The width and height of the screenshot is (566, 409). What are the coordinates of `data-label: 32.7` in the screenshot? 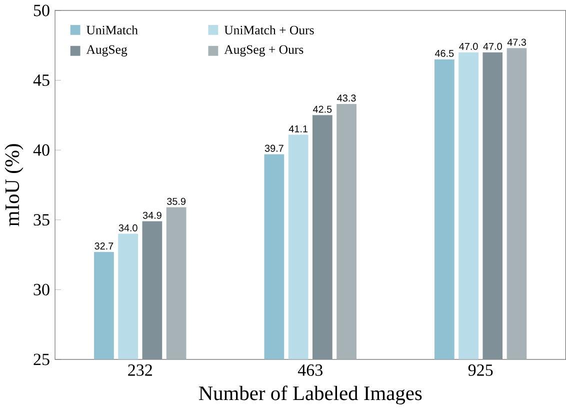 It's located at (104, 246).